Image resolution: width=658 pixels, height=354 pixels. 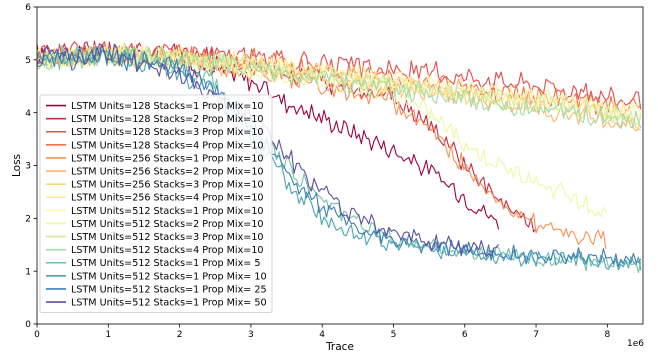 I want to click on y-axis-title: Loss, so click(x=17, y=165).